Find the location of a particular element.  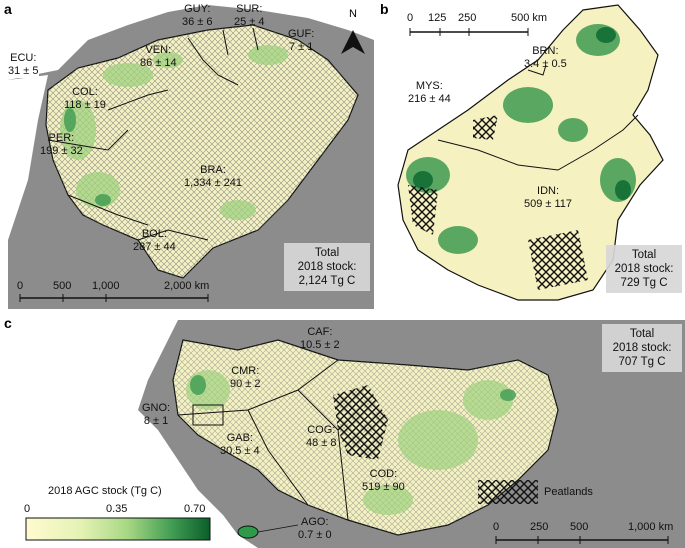

country-label-cmr: CMR: 90 ± 2 is located at coordinates (245, 377).